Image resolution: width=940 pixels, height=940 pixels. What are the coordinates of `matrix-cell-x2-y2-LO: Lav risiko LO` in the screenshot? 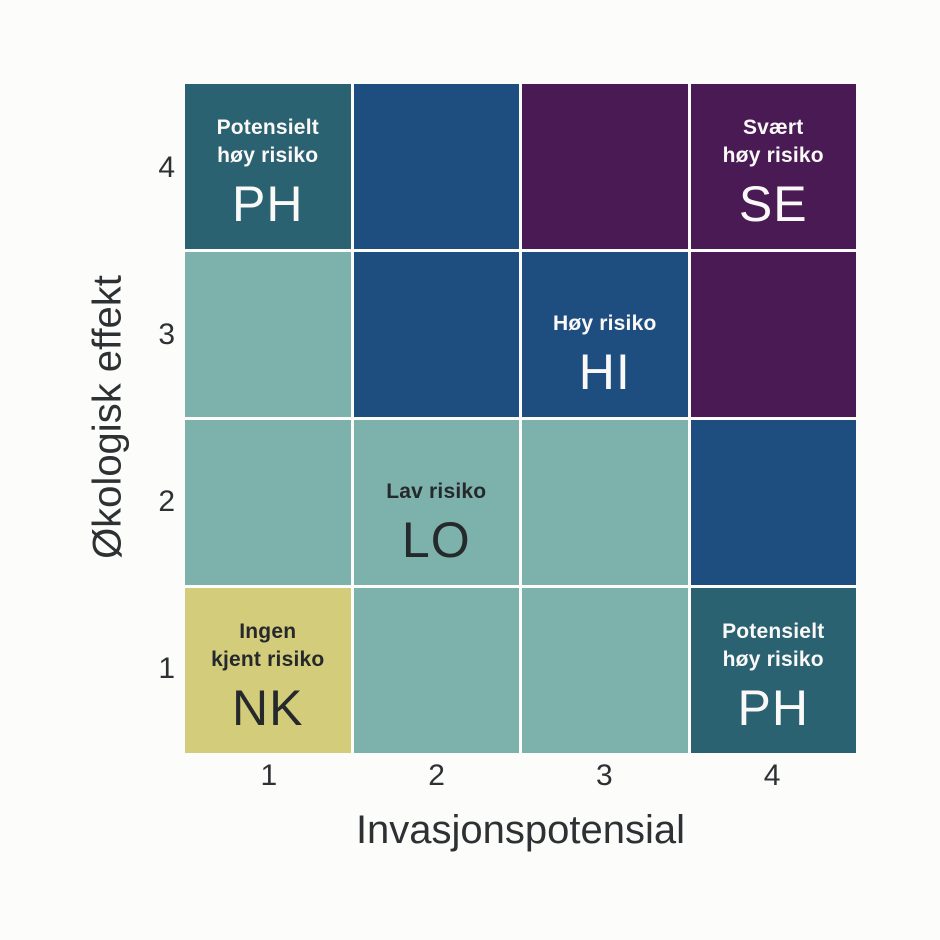 It's located at (436, 502).